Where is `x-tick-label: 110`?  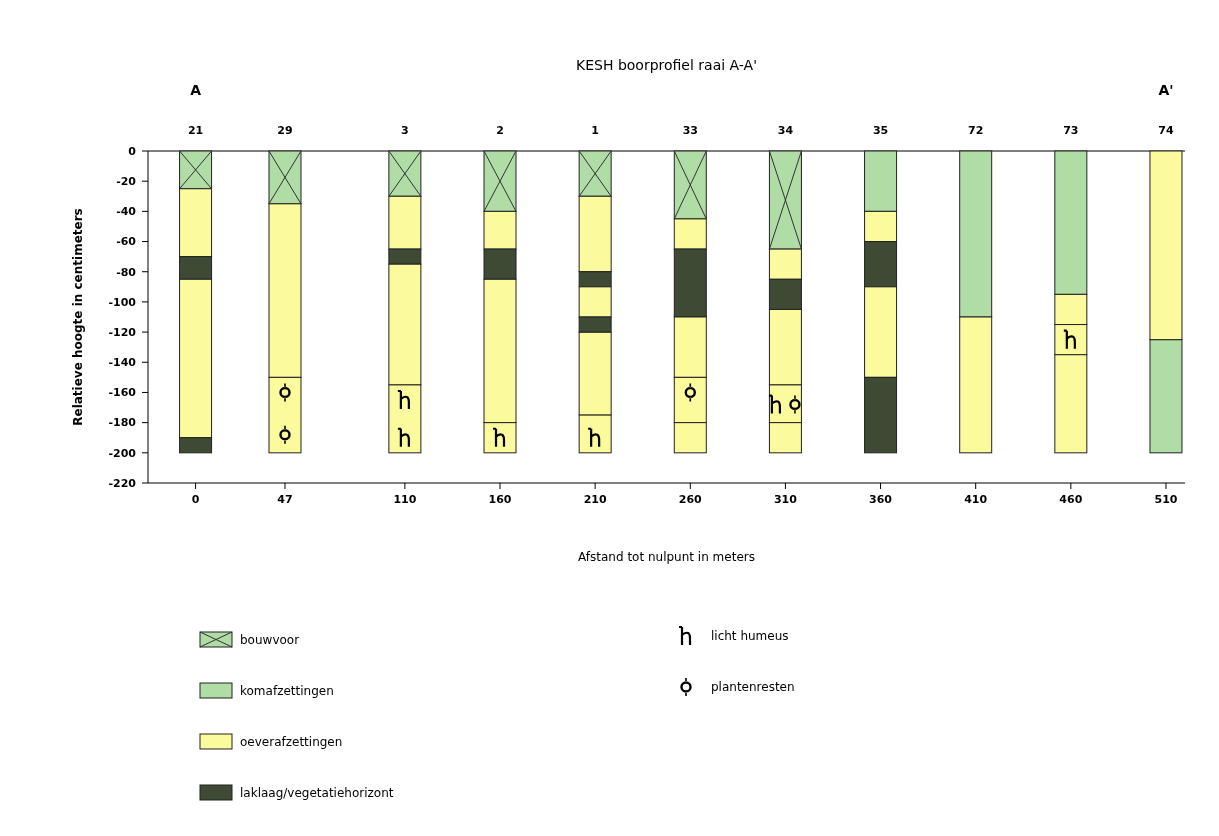 x-tick-label: 110 is located at coordinates (405, 499).